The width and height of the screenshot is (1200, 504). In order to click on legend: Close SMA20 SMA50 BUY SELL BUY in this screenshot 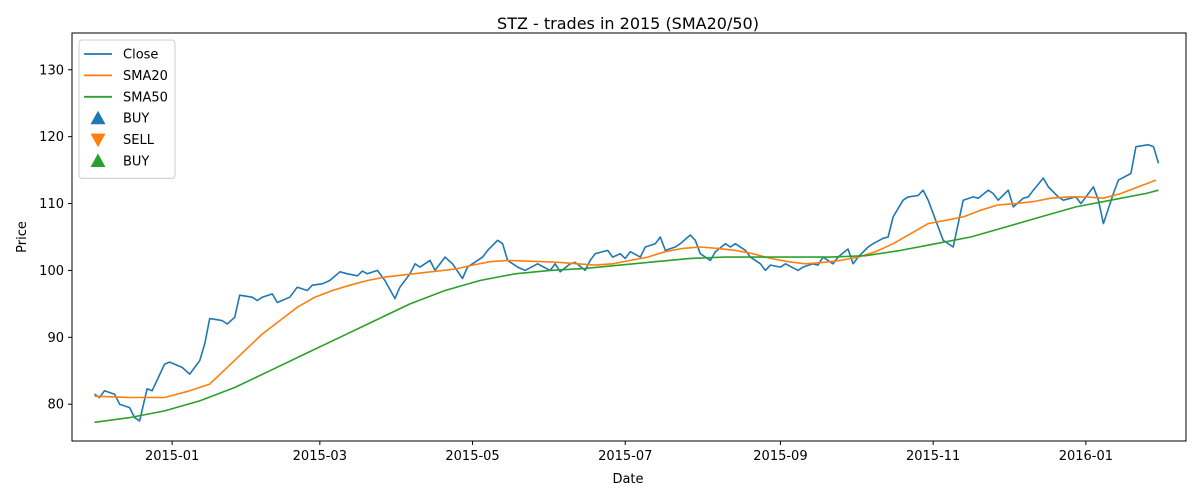, I will do `click(127, 109)`.